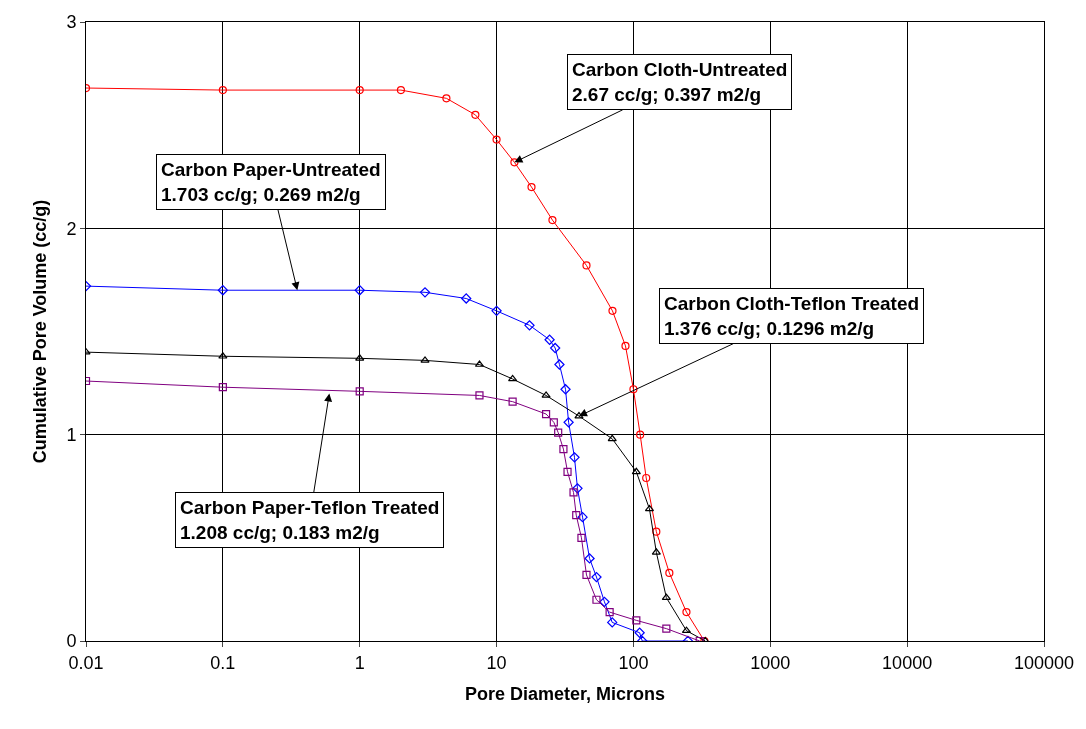 This screenshot has height=729, width=1086. What do you see at coordinates (770, 662) in the screenshot?
I see `x-tick-label: 1000` at bounding box center [770, 662].